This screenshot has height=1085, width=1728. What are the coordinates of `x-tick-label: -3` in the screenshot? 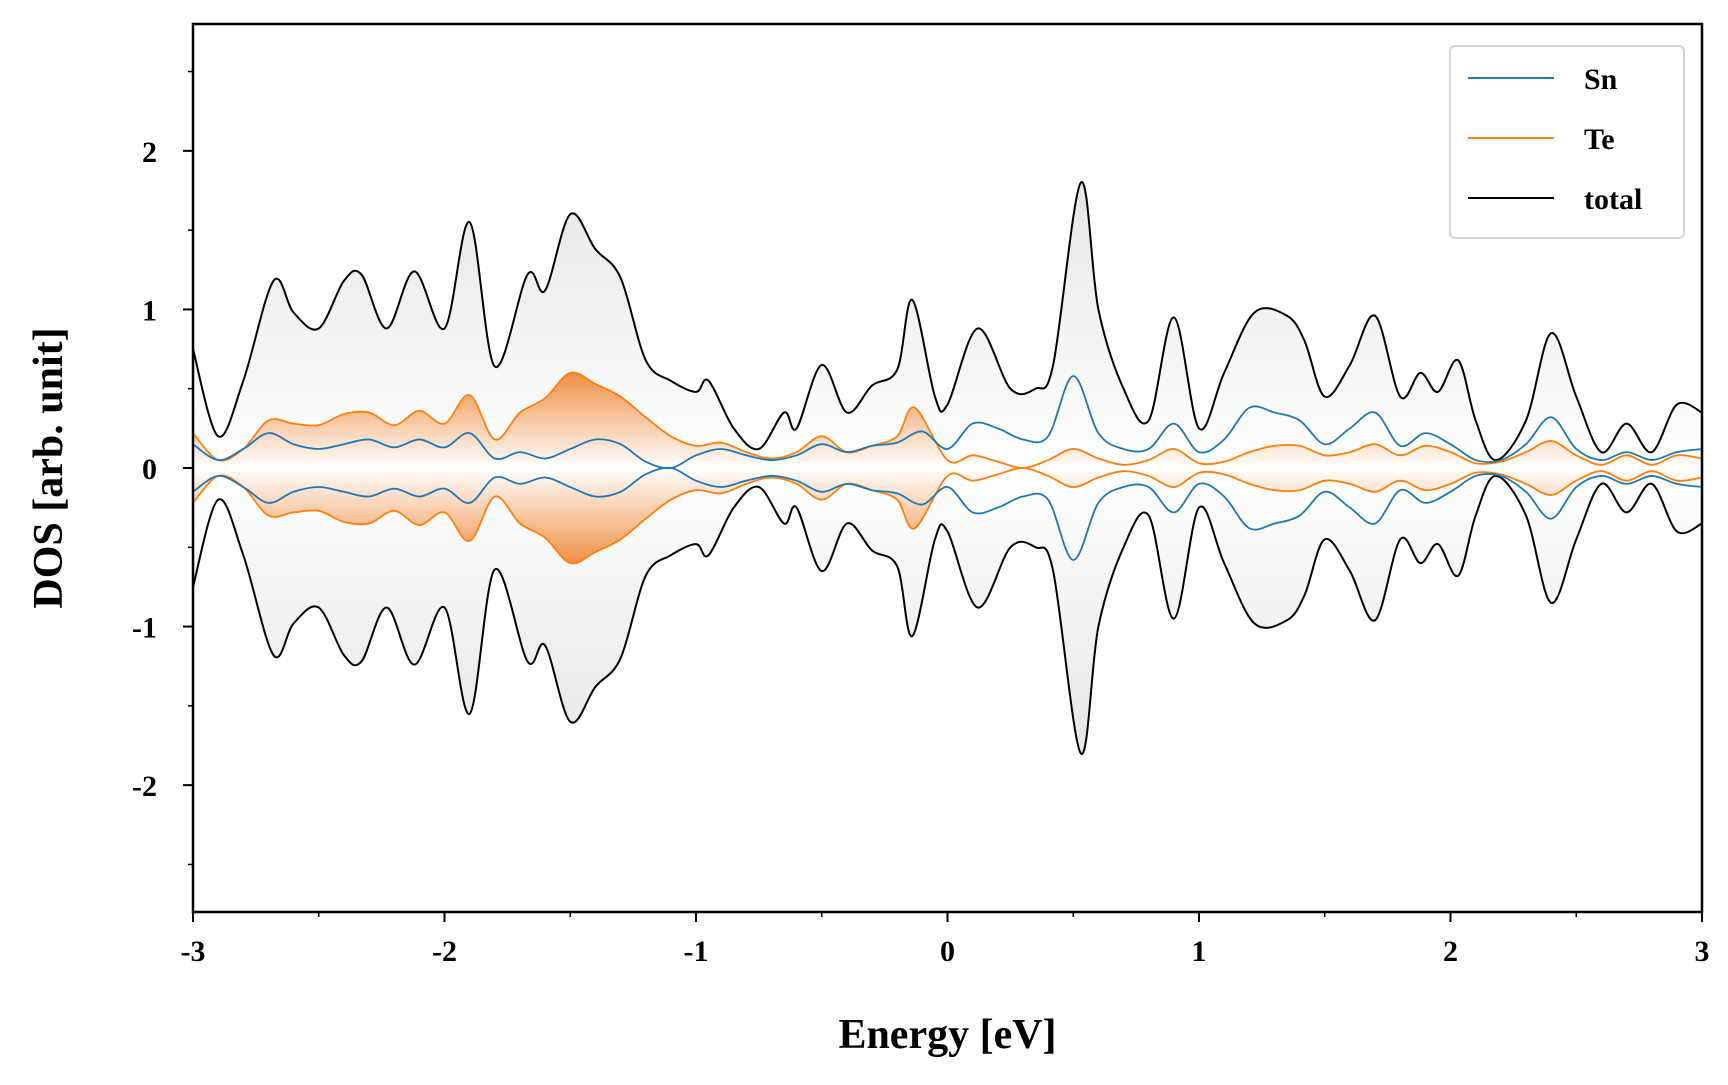 It's located at (193, 951).